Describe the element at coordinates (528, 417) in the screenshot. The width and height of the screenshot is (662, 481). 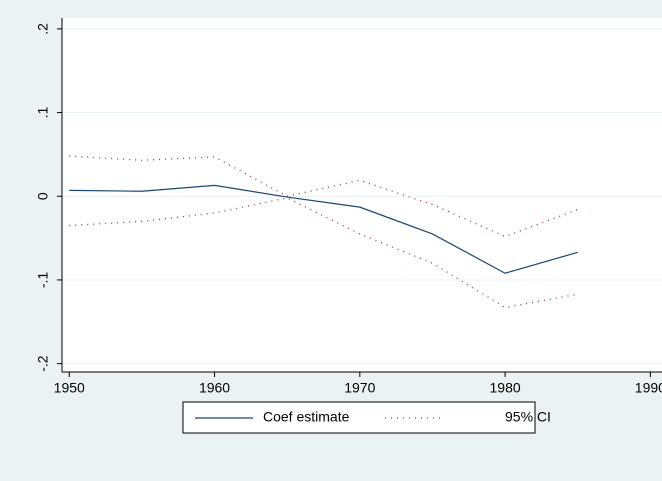
I see `legend-label: 95% CI` at that location.